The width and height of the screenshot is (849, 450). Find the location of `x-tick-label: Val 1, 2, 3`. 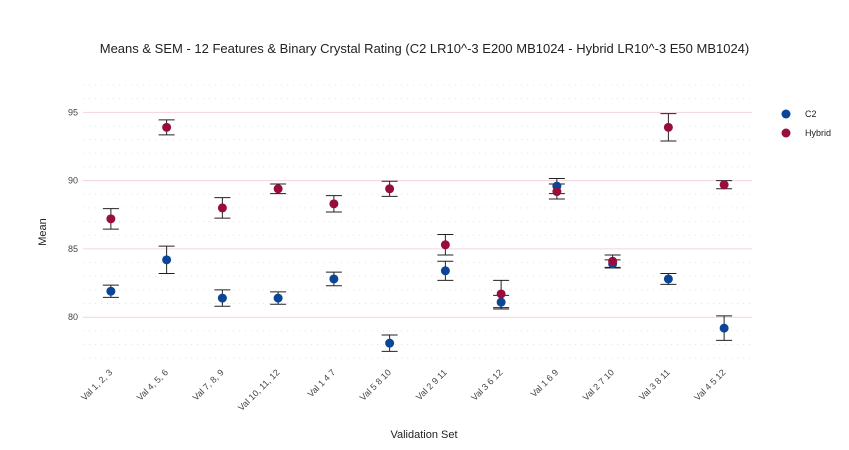

x-tick-label: Val 1, 2, 3 is located at coordinates (96, 384).